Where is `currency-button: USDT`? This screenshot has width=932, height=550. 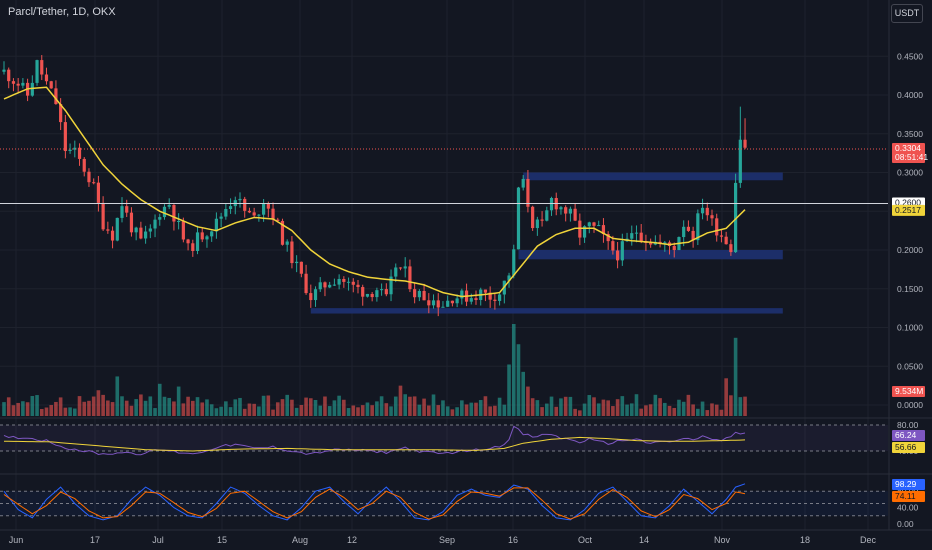
currency-button: USDT is located at coordinates (907, 13).